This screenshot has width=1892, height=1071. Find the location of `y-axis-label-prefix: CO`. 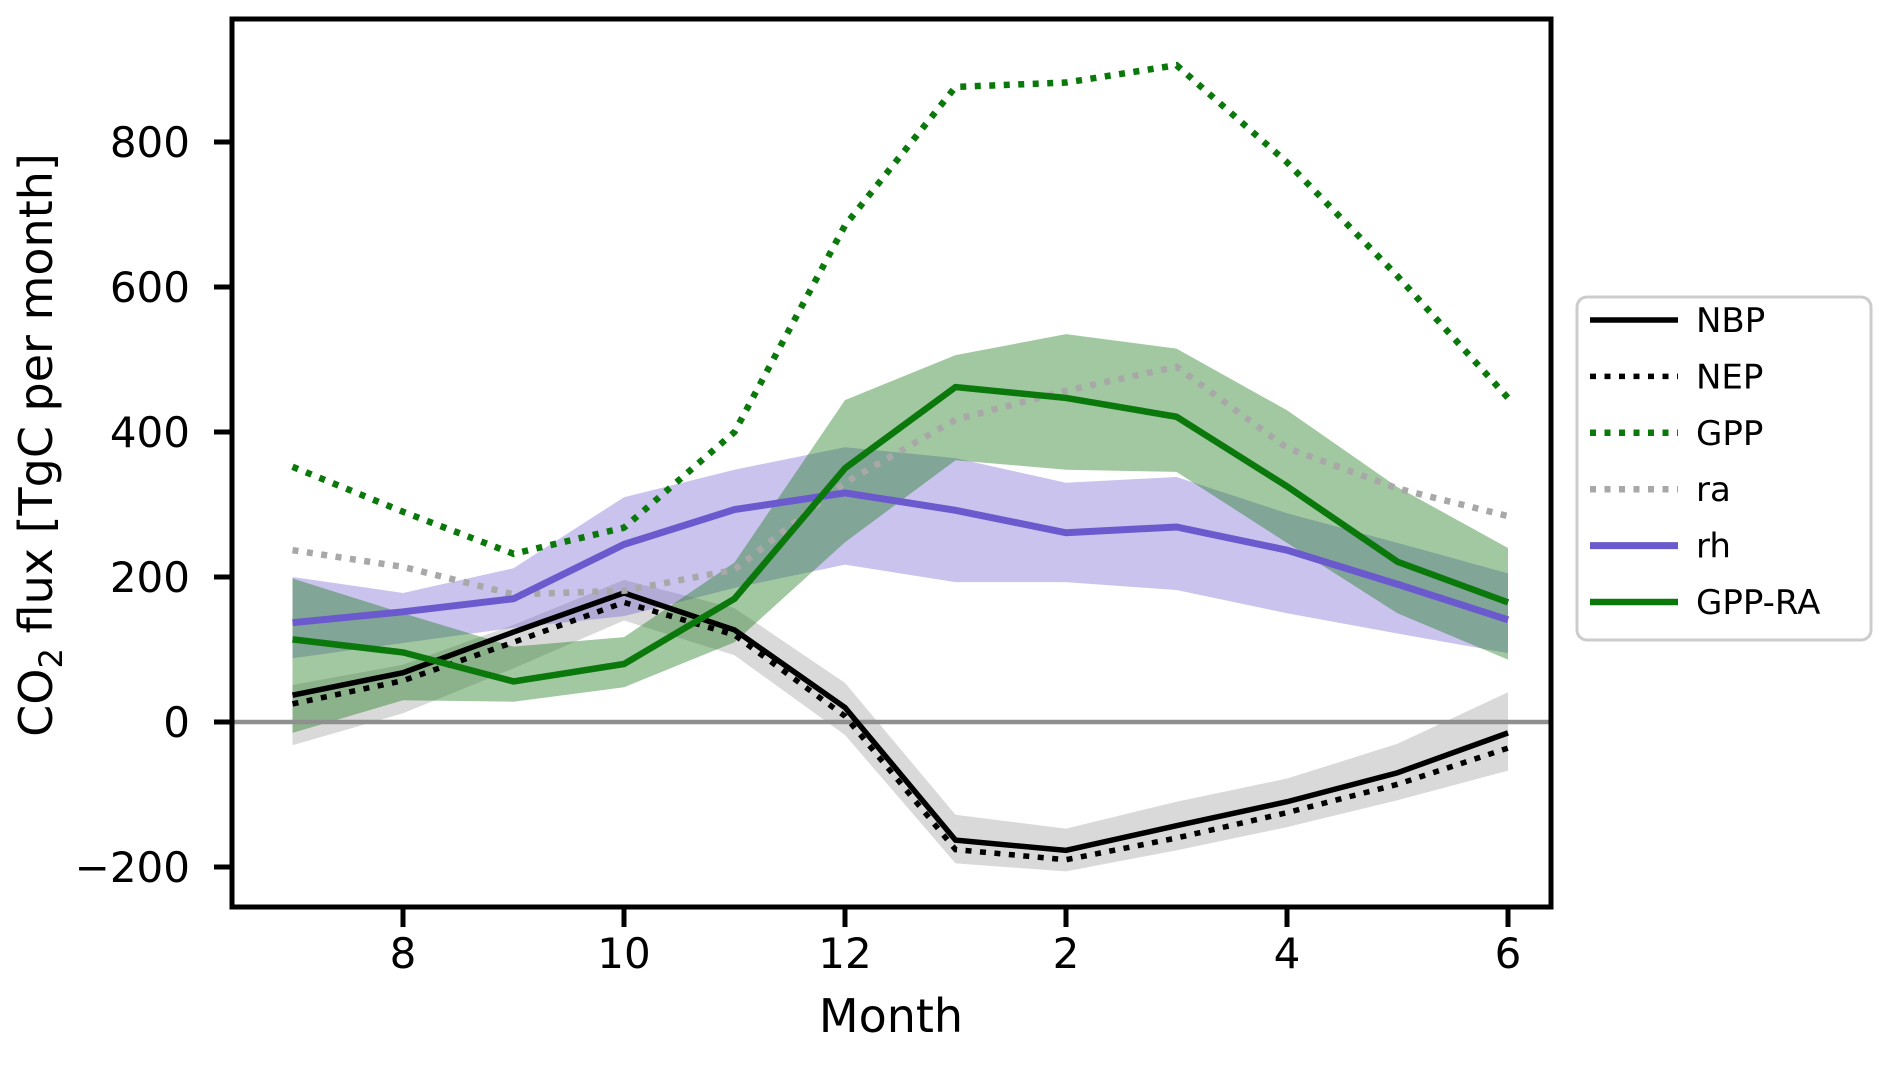

y-axis-label-prefix: CO is located at coordinates (36, 702).